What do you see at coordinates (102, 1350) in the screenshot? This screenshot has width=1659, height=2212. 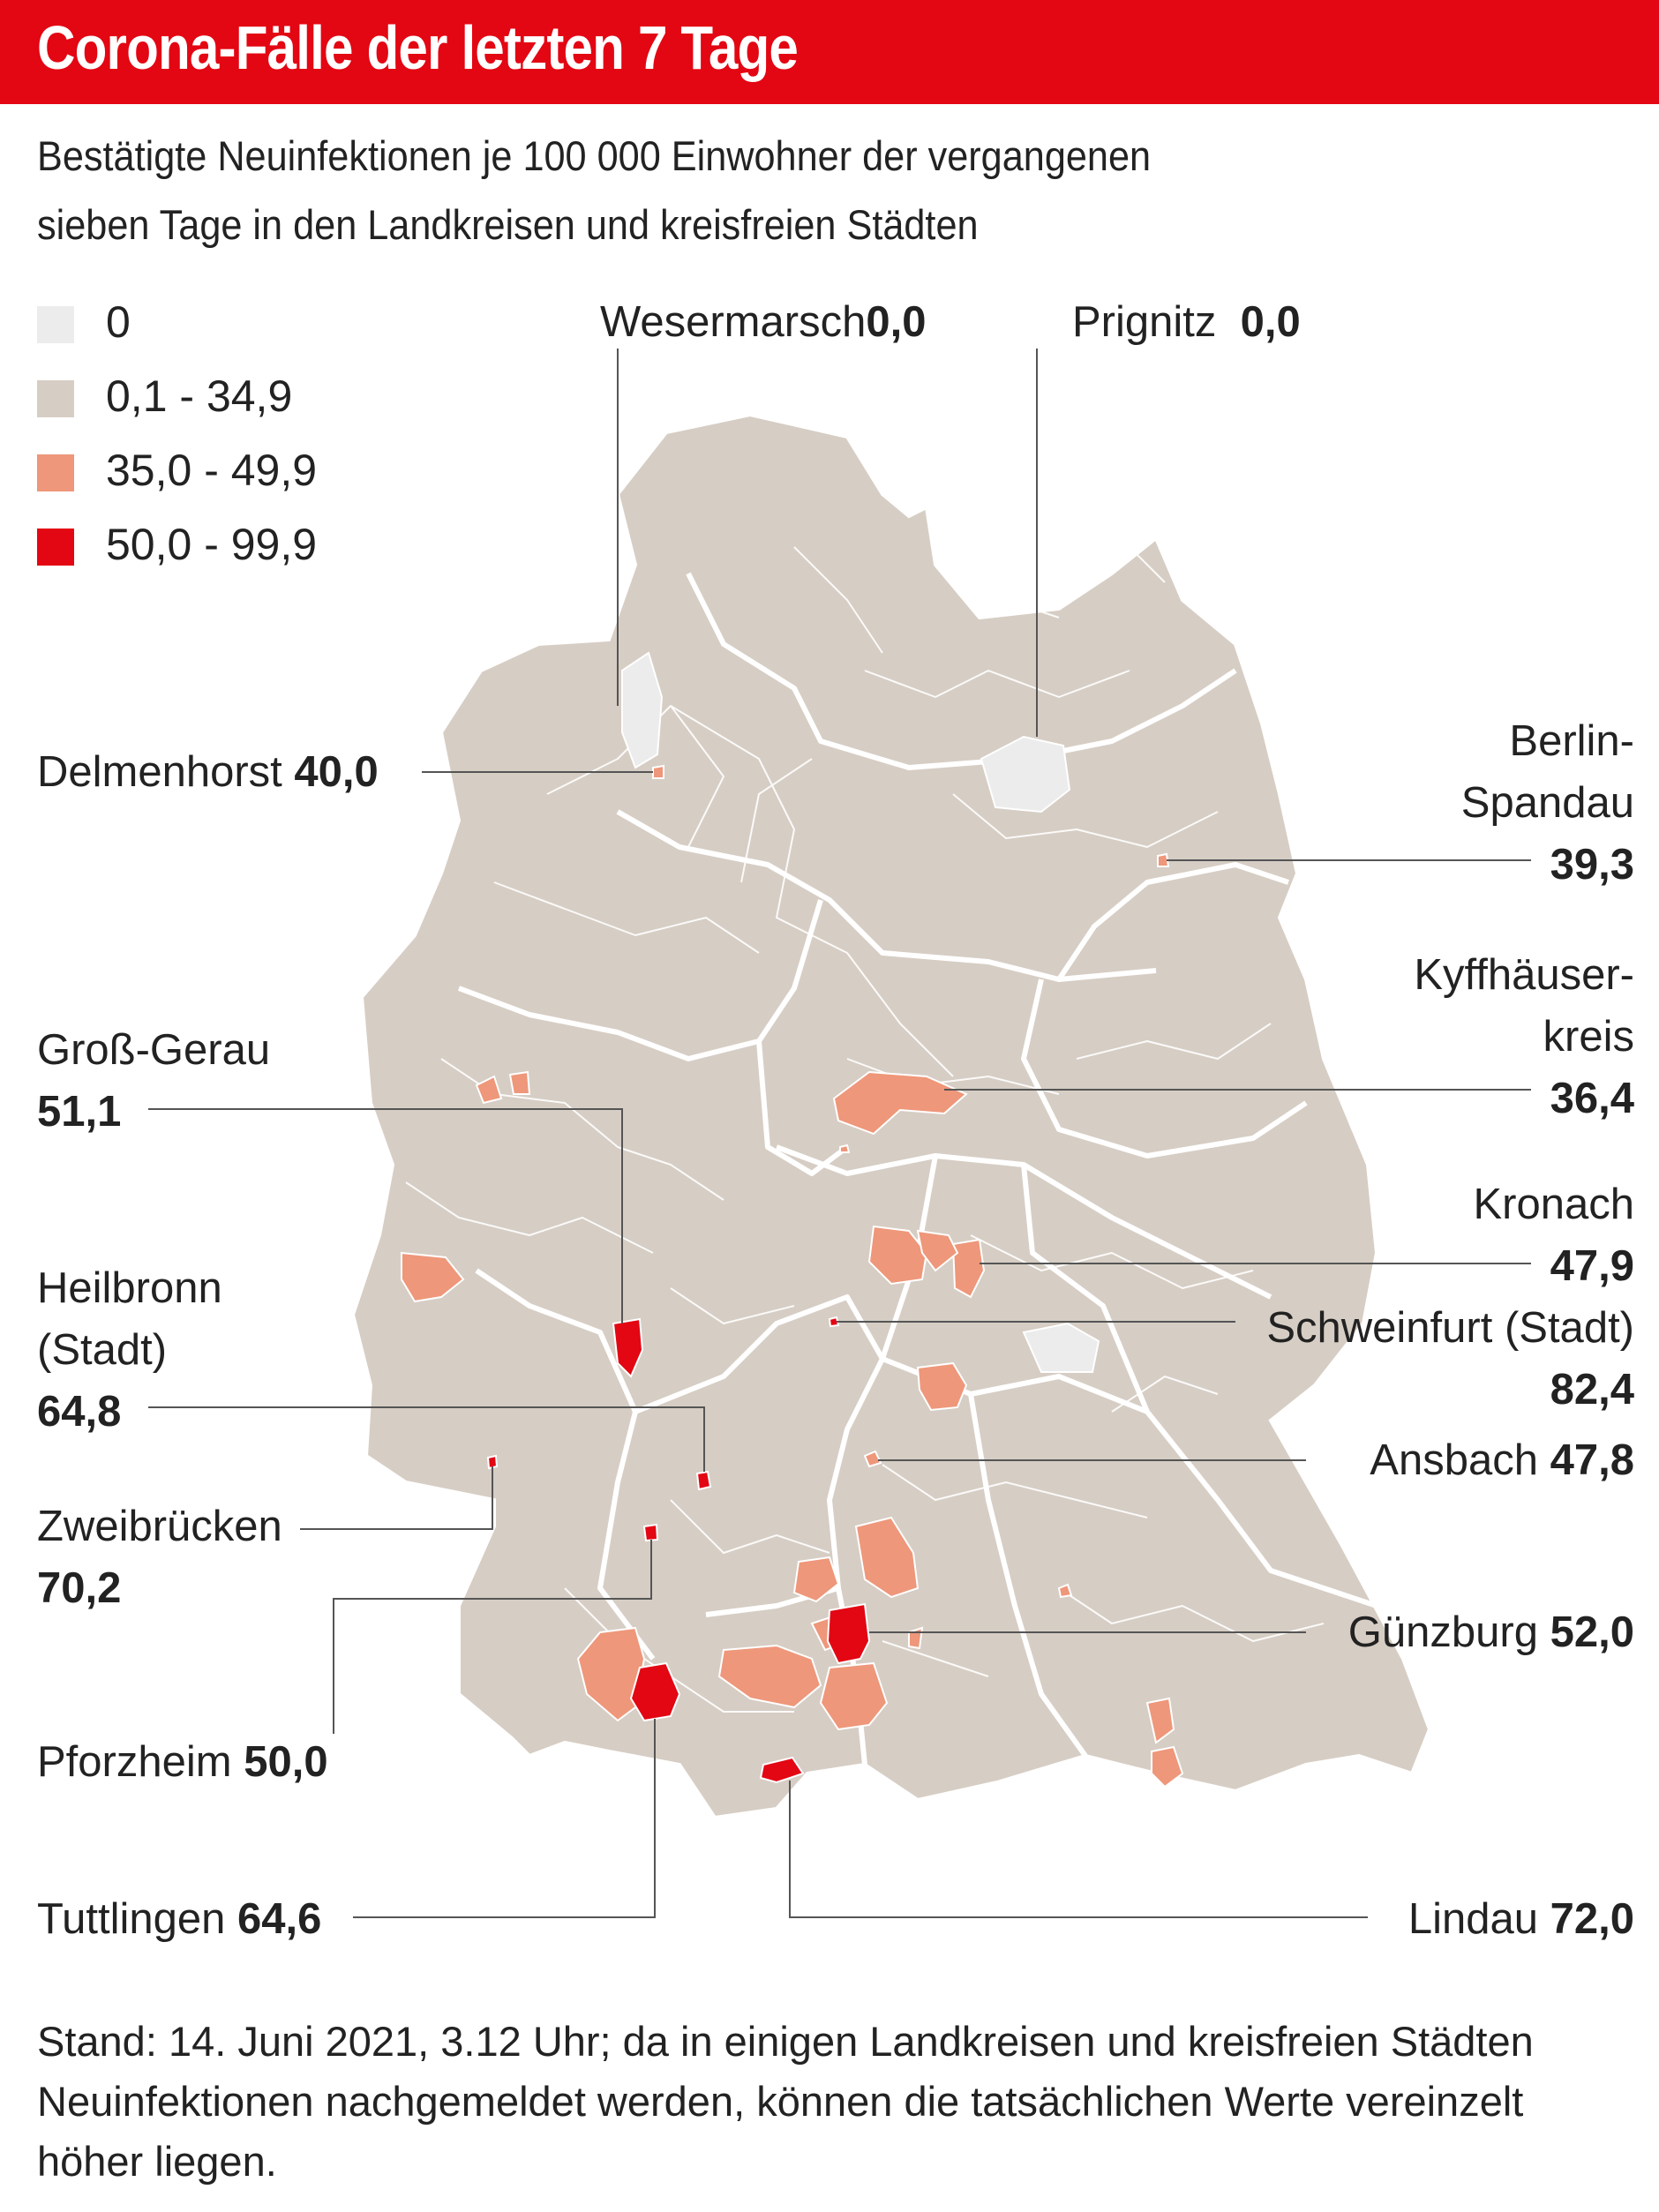 I see `callout-name: (Stadt)` at bounding box center [102, 1350].